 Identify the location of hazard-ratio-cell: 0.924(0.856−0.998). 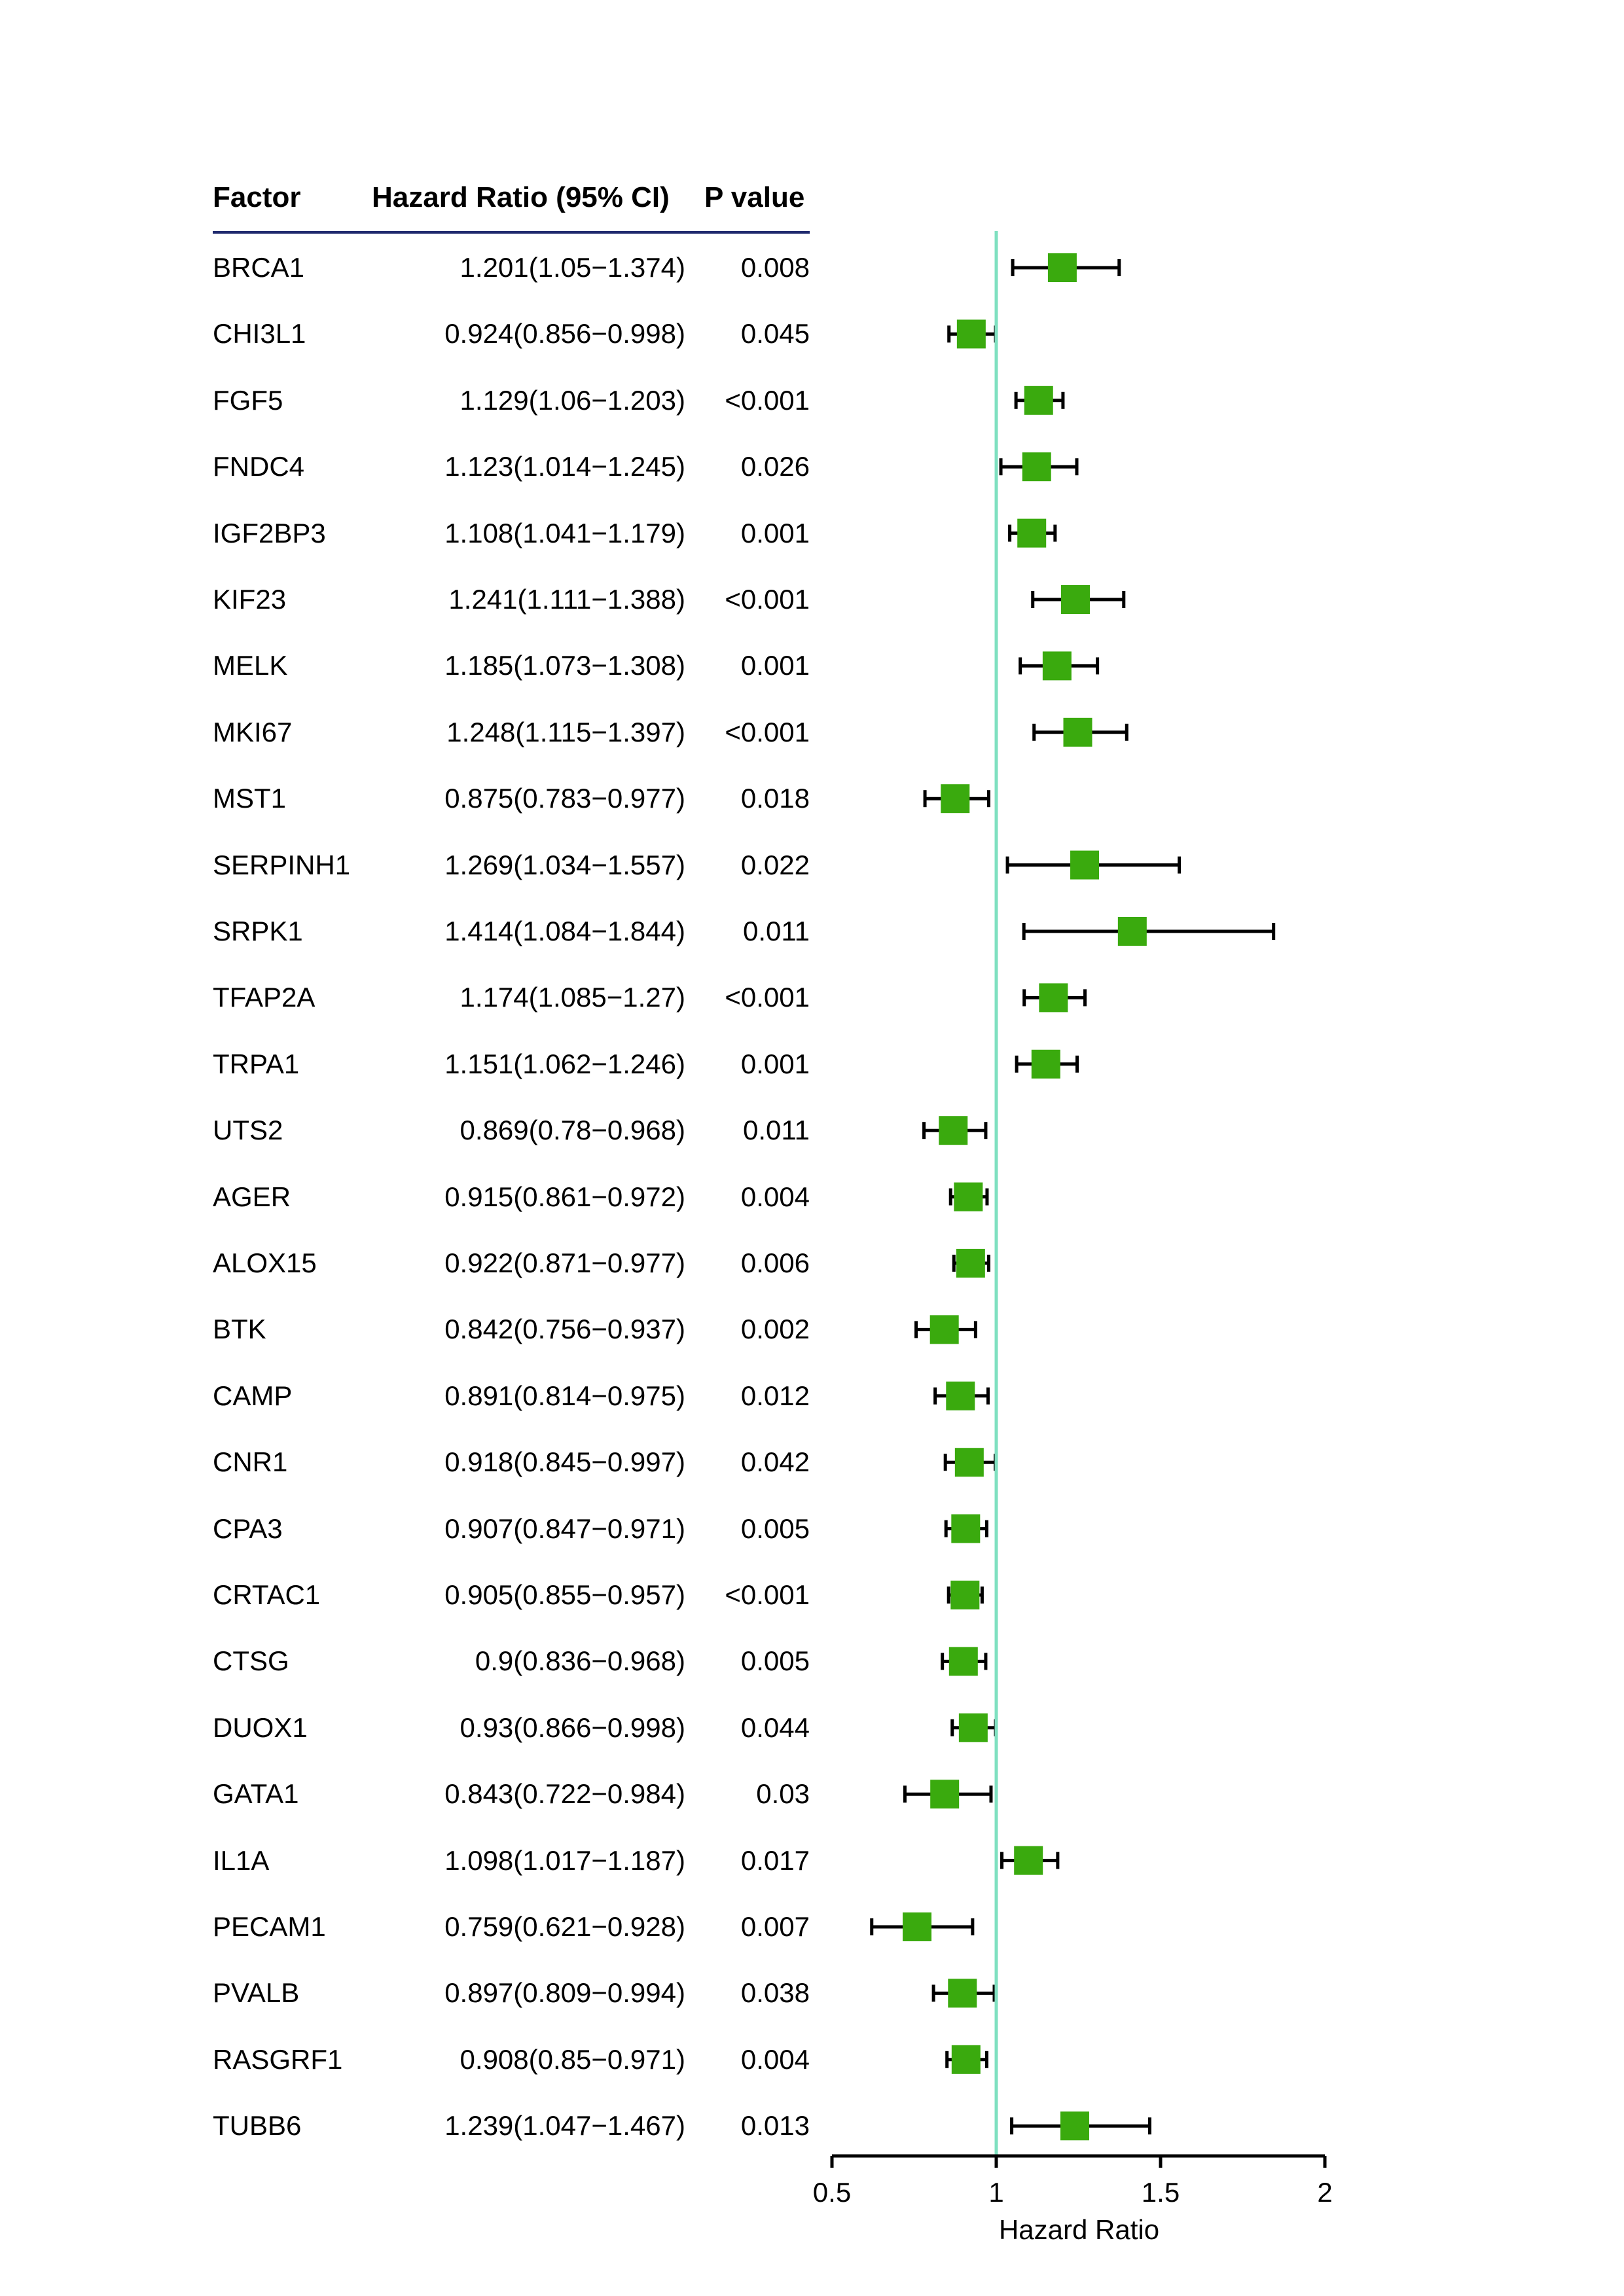
(564, 334).